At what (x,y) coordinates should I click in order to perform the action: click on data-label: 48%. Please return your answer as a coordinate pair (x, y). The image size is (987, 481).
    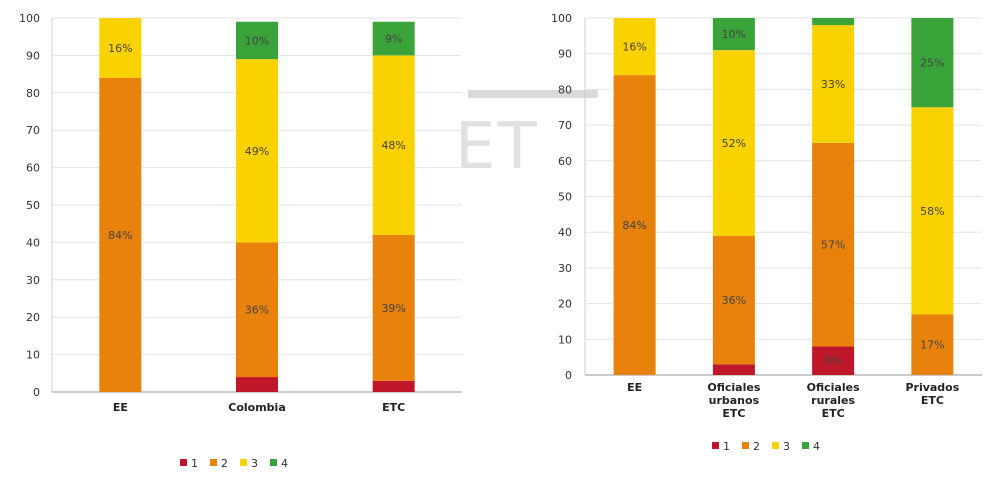
    Looking at the image, I should click on (393, 145).